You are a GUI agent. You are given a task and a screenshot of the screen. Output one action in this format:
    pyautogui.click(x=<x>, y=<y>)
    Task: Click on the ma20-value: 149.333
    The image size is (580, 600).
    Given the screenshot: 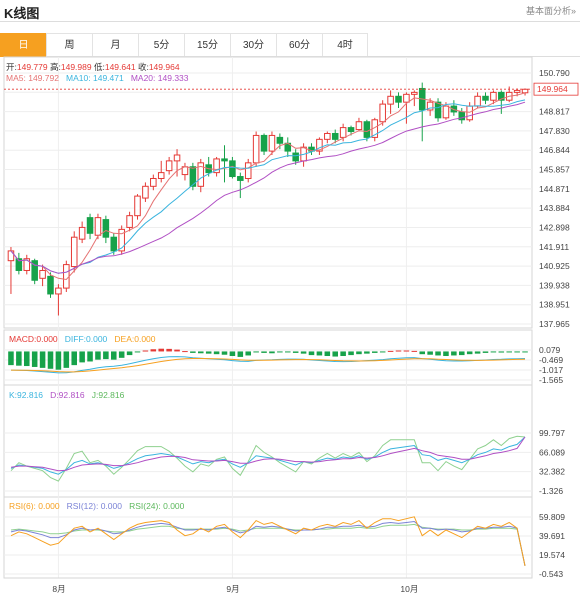 What is the action you would take?
    pyautogui.click(x=173, y=78)
    